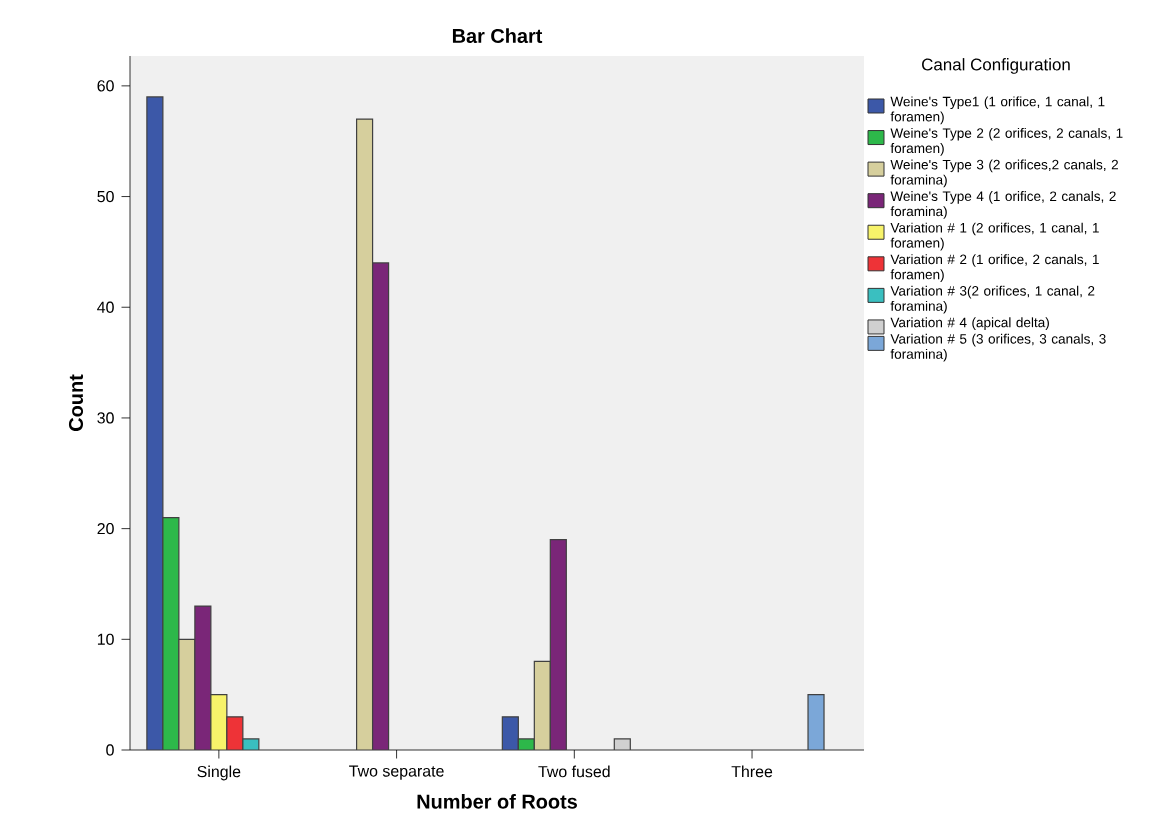  What do you see at coordinates (76, 402) in the screenshot?
I see `y-axis-title: Count` at bounding box center [76, 402].